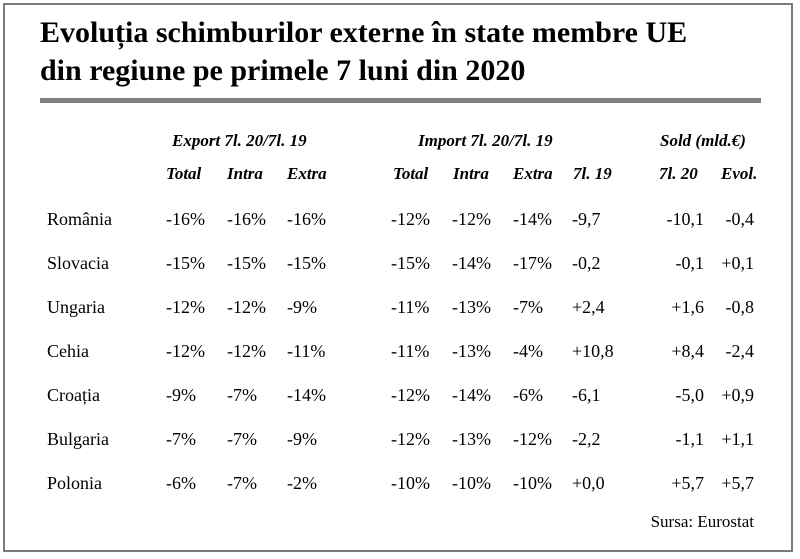 The height and width of the screenshot is (559, 800). What do you see at coordinates (532, 263) in the screenshot?
I see `cell-import-extra: -17%` at bounding box center [532, 263].